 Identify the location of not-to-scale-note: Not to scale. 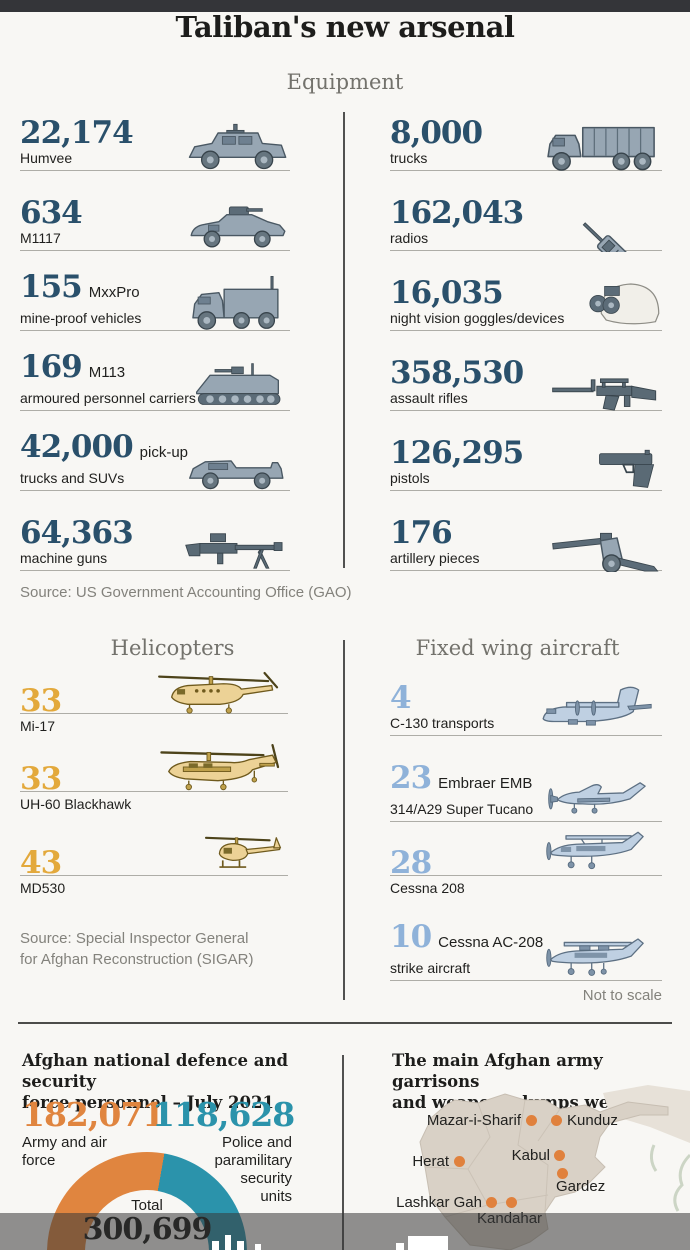
(622, 995).